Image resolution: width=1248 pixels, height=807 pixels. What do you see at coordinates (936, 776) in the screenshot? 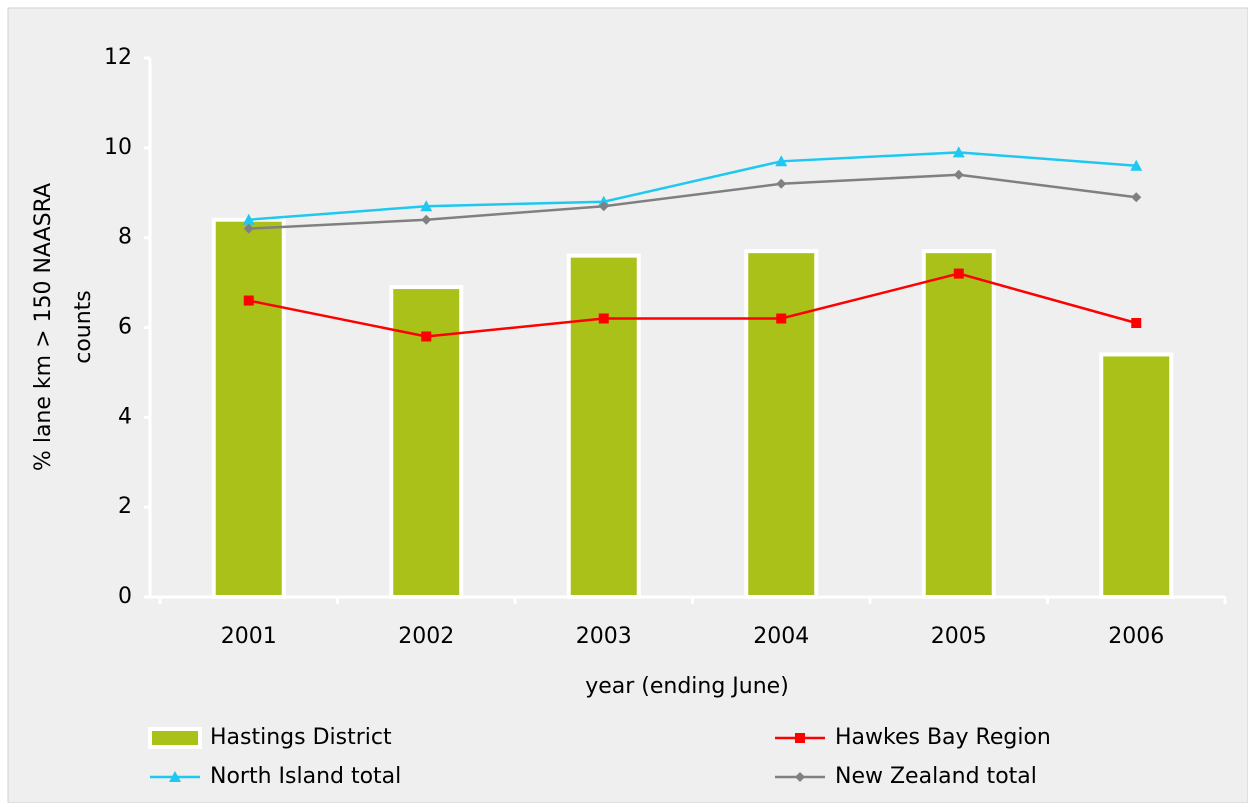
I see `legend-label: New Zealand total` at bounding box center [936, 776].